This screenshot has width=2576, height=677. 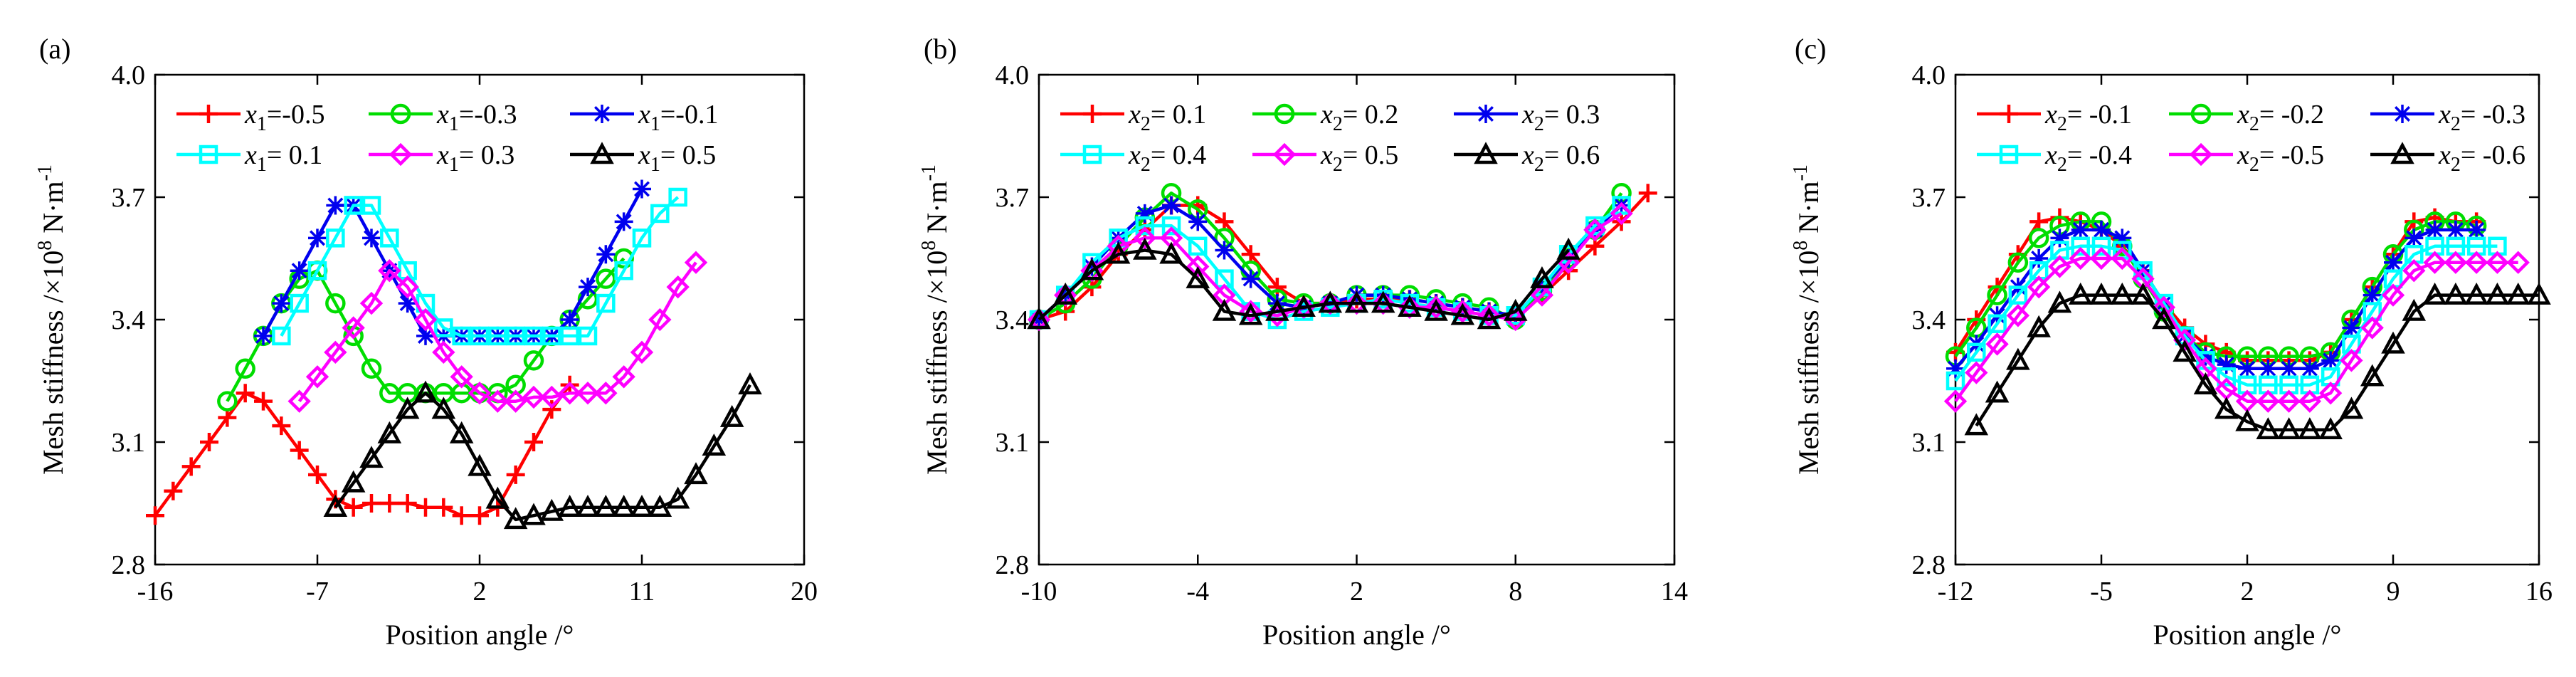 I want to click on legend-label: x2= 0.5, so click(x=1359, y=158).